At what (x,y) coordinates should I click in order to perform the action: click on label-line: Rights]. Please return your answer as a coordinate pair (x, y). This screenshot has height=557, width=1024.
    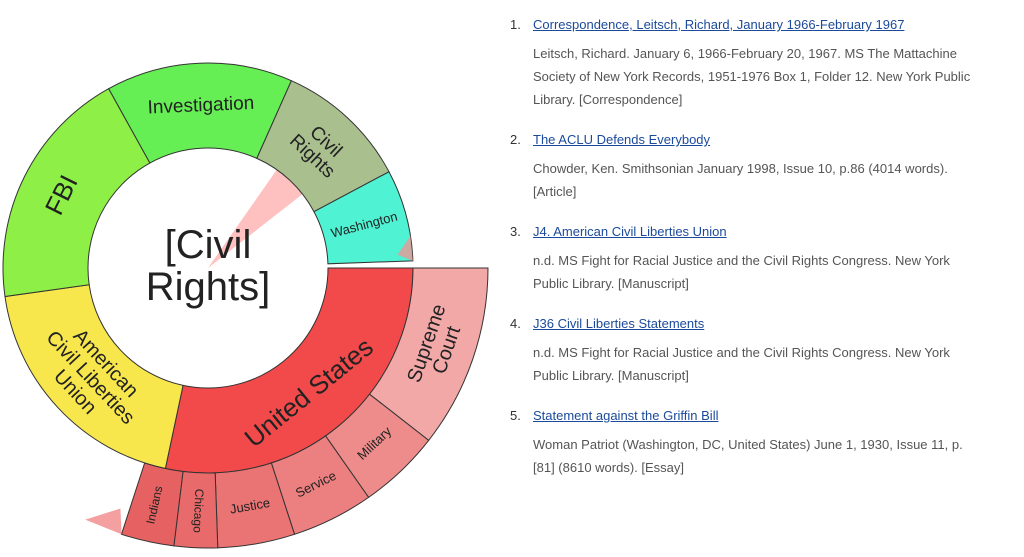
    Looking at the image, I should click on (208, 287).